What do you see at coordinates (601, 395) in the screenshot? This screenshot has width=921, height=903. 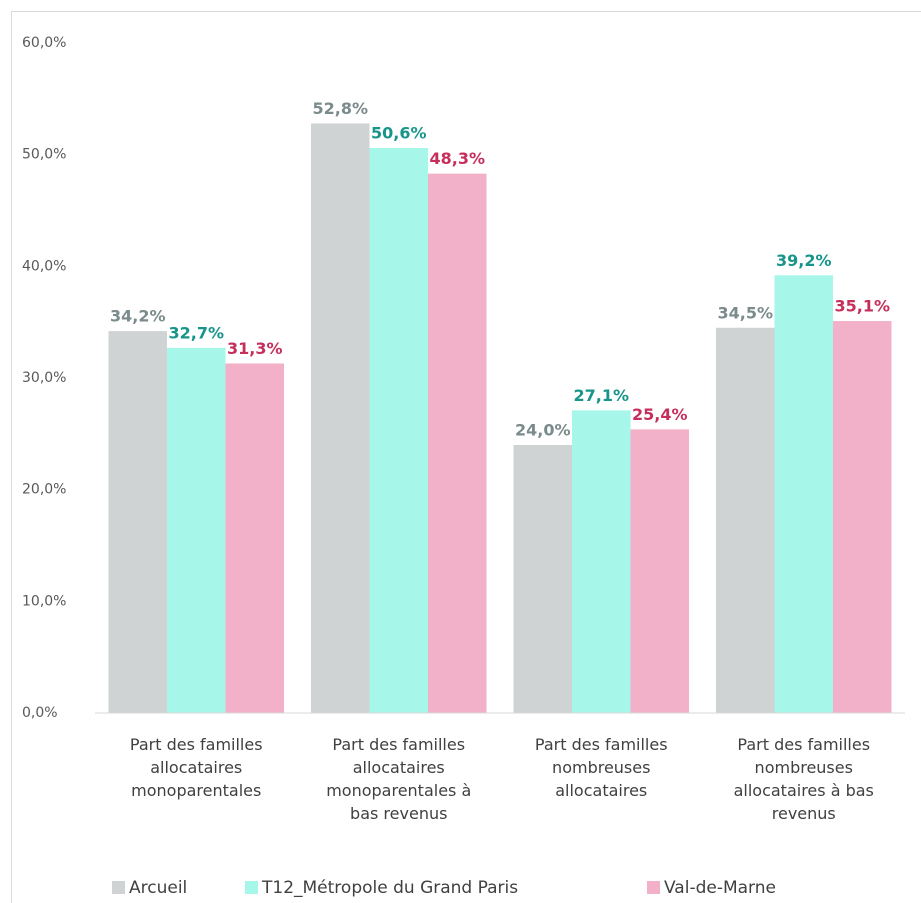 I see `data-label: 27,1%` at bounding box center [601, 395].